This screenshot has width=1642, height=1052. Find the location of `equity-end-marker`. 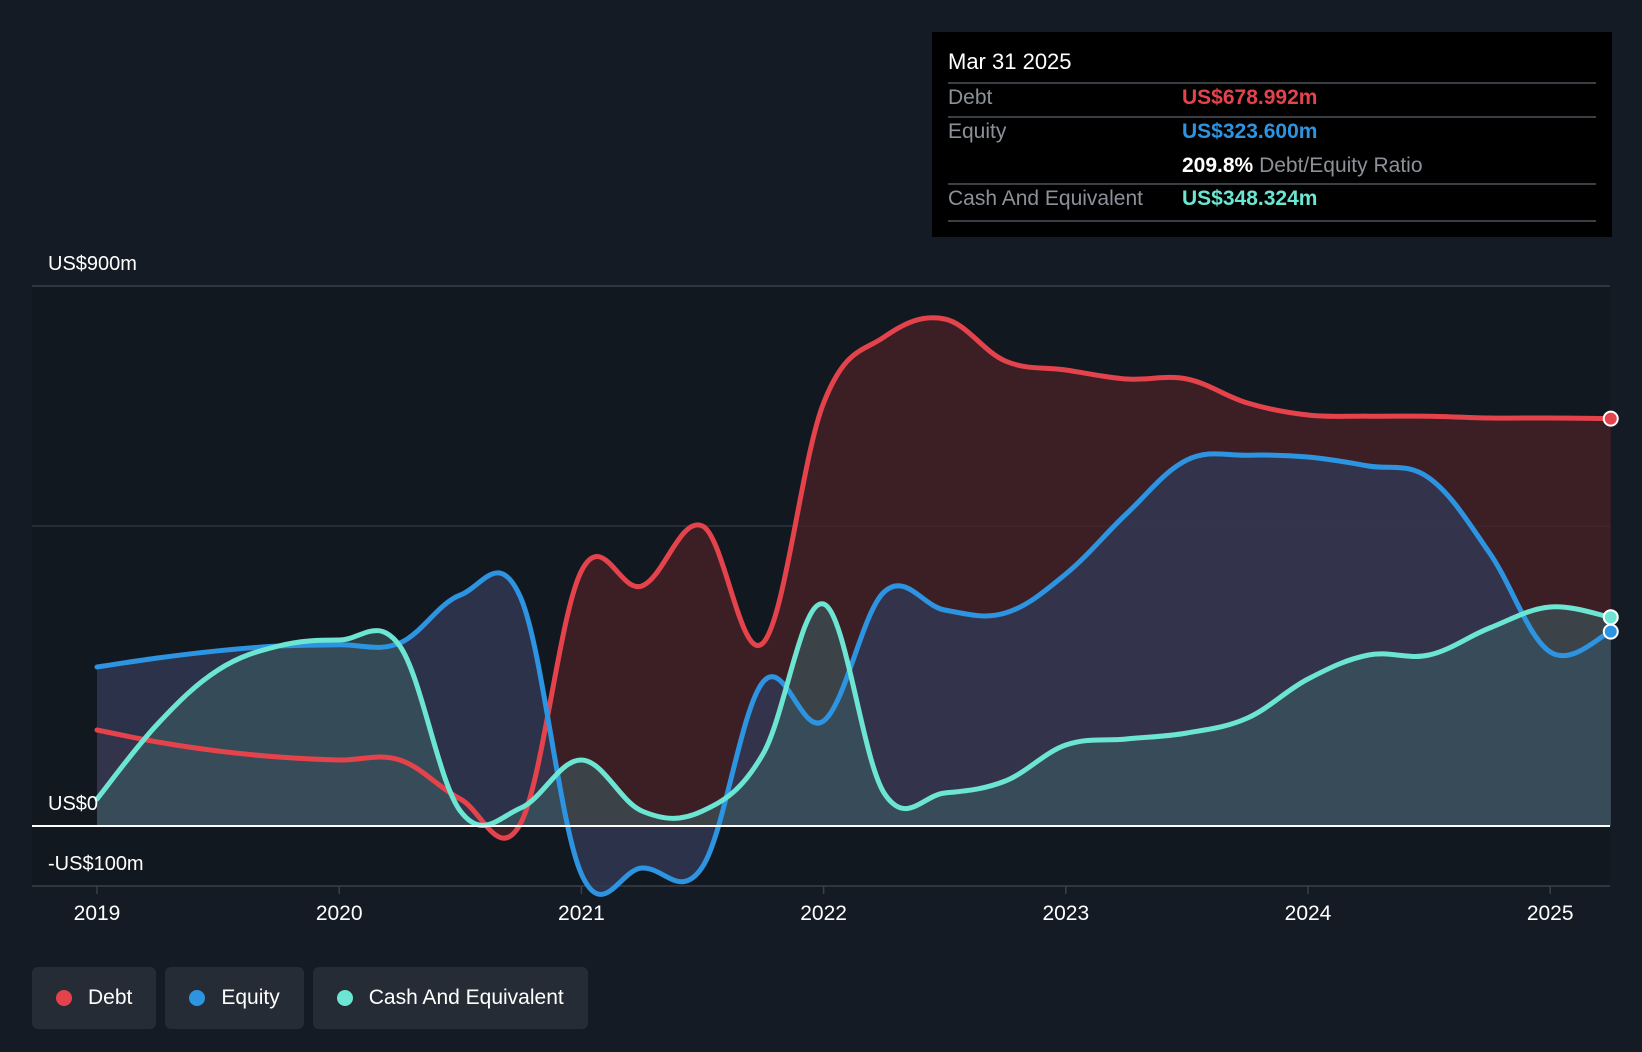

equity-end-marker is located at coordinates (1610, 631).